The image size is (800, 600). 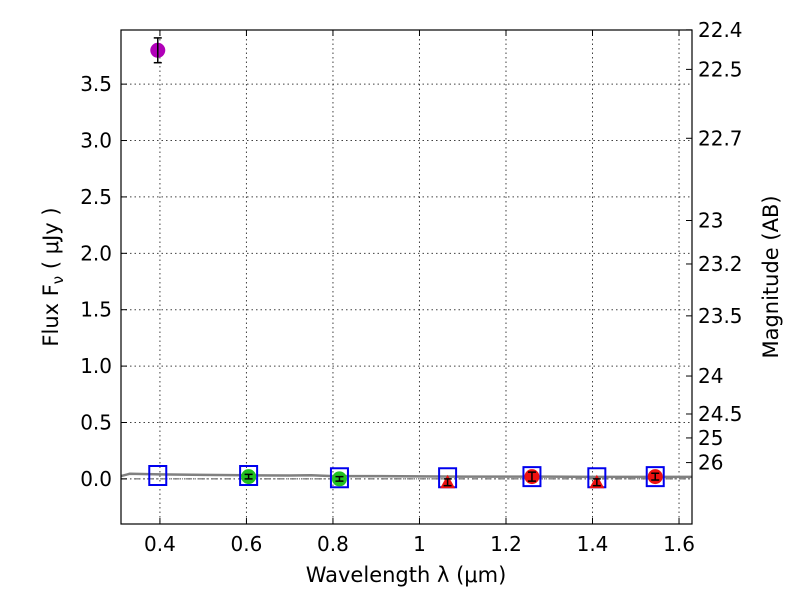 What do you see at coordinates (96, 253) in the screenshot?
I see `y-tick-label: 2.0` at bounding box center [96, 253].